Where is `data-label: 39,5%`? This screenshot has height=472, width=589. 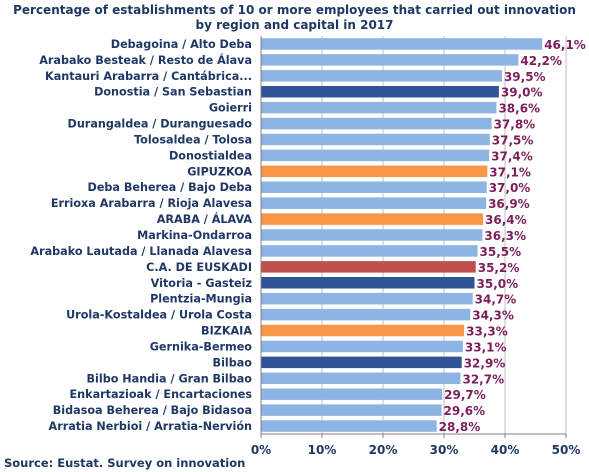 data-label: 39,5% is located at coordinates (525, 77).